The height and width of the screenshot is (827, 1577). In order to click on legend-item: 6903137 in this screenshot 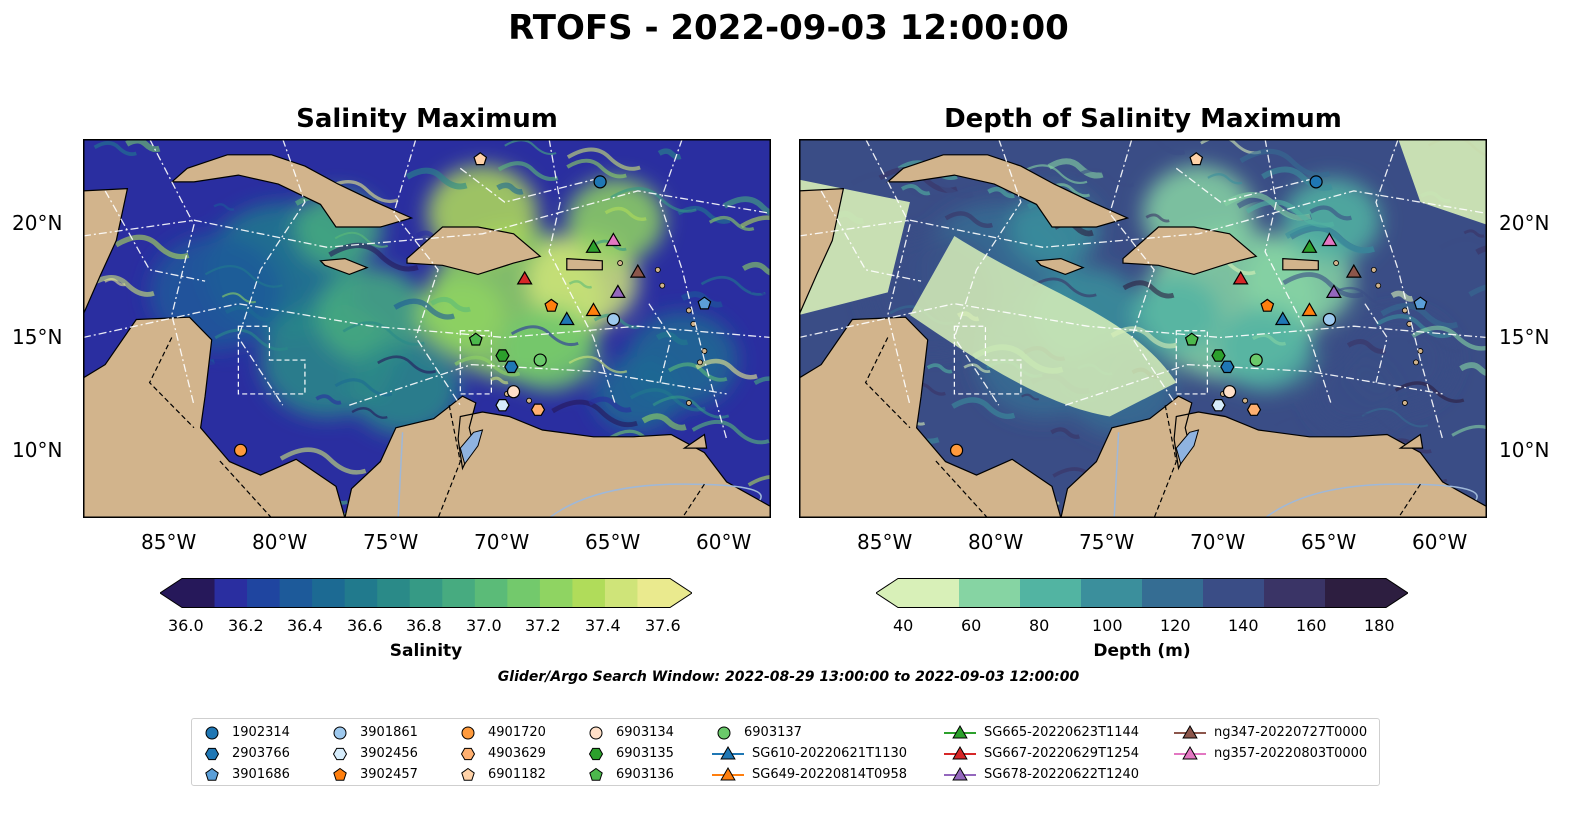, I will do `click(756, 732)`.